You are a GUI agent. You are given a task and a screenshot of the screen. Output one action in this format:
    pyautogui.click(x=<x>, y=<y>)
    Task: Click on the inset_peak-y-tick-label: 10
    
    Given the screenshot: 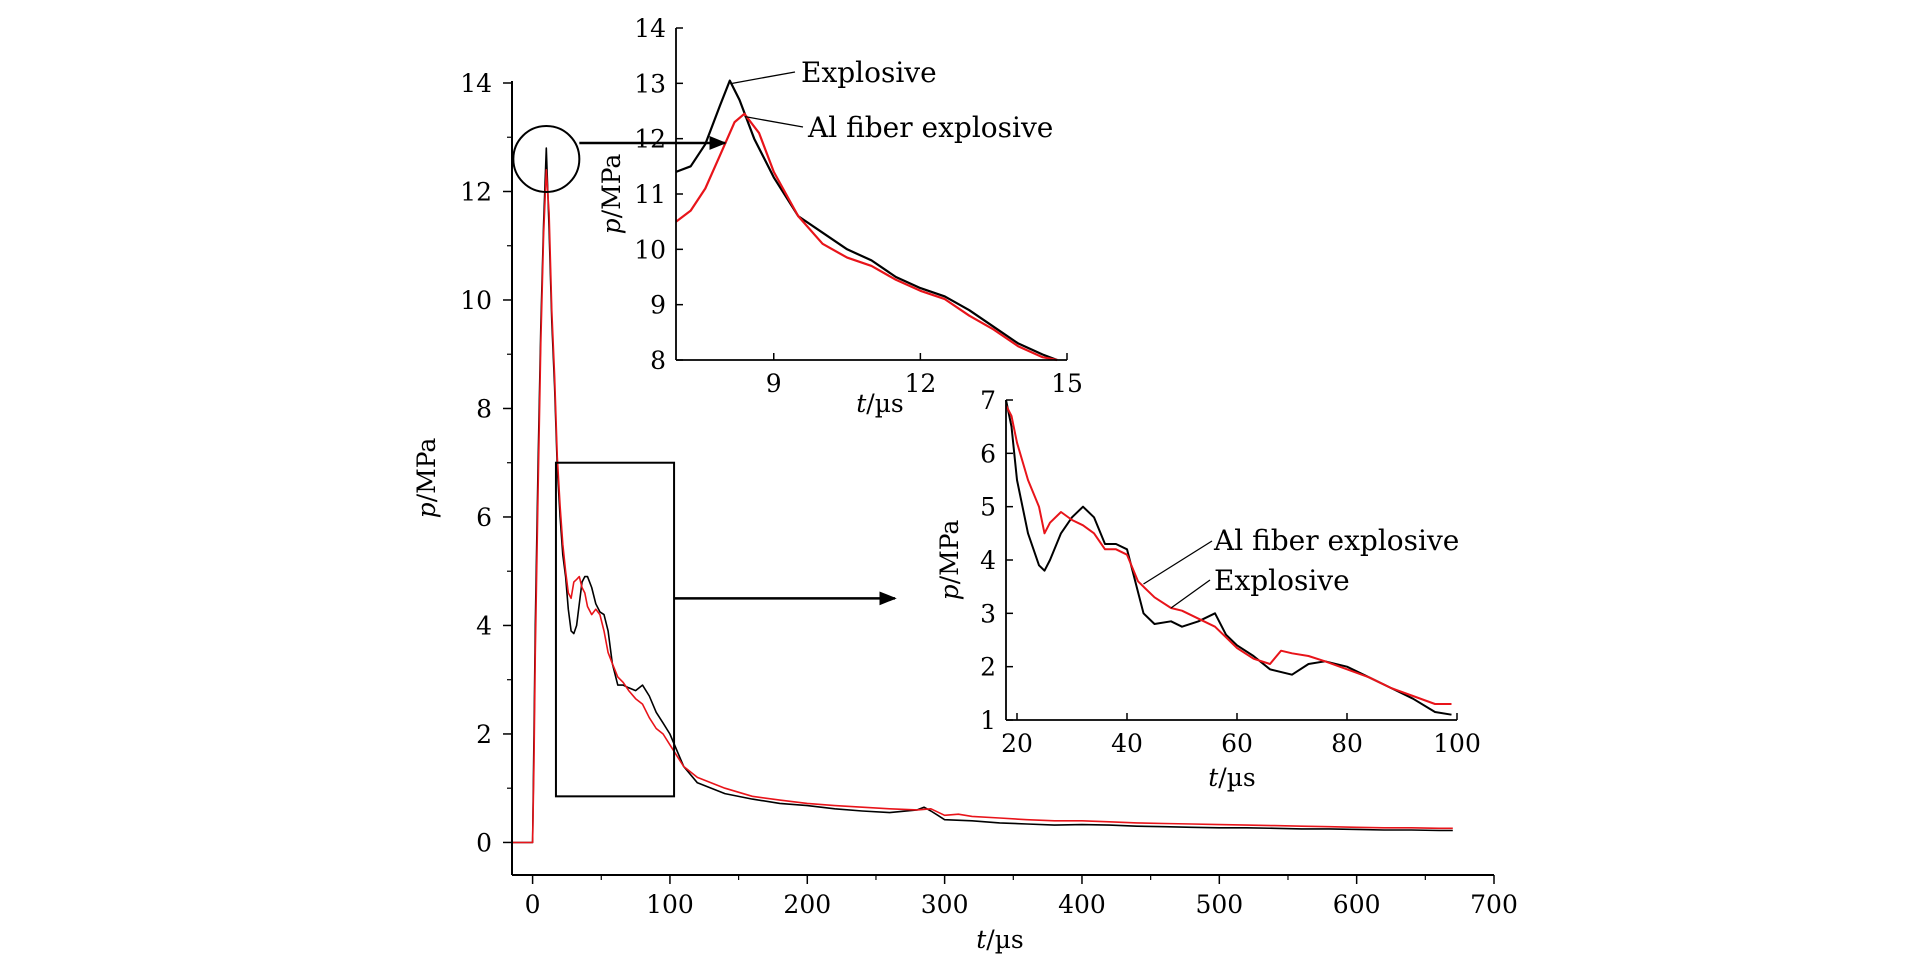 What is the action you would take?
    pyautogui.click(x=650, y=249)
    